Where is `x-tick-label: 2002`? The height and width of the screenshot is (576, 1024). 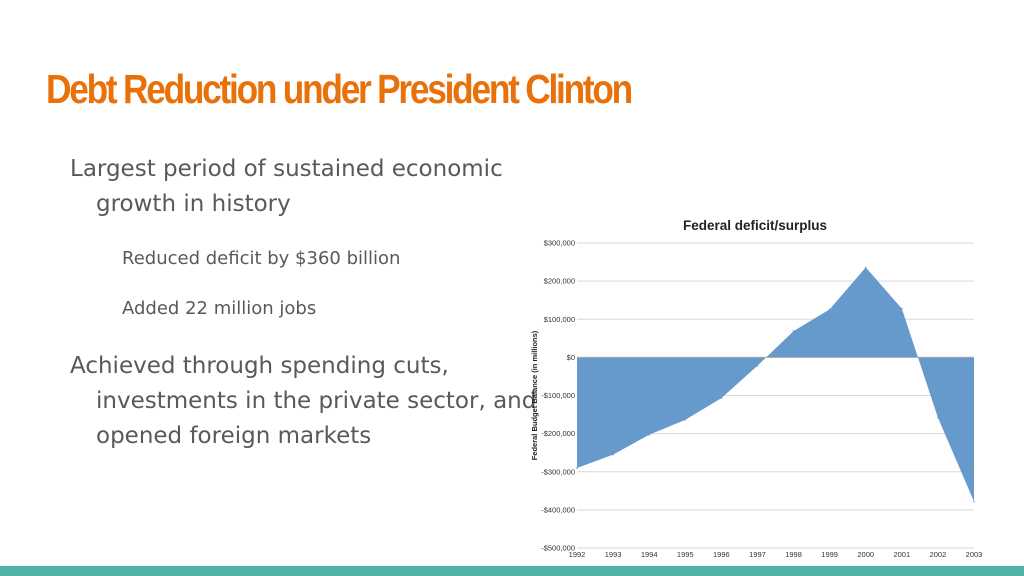 x-tick-label: 2002 is located at coordinates (938, 554).